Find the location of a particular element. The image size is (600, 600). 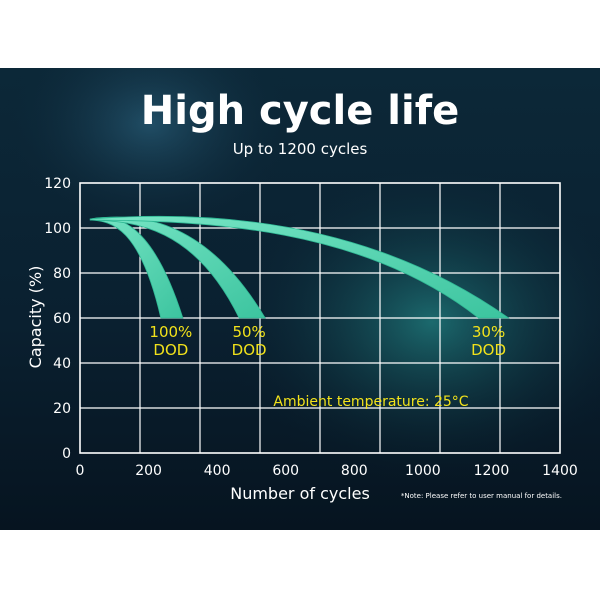

series-label-dod-1: DOD is located at coordinates (249, 350).